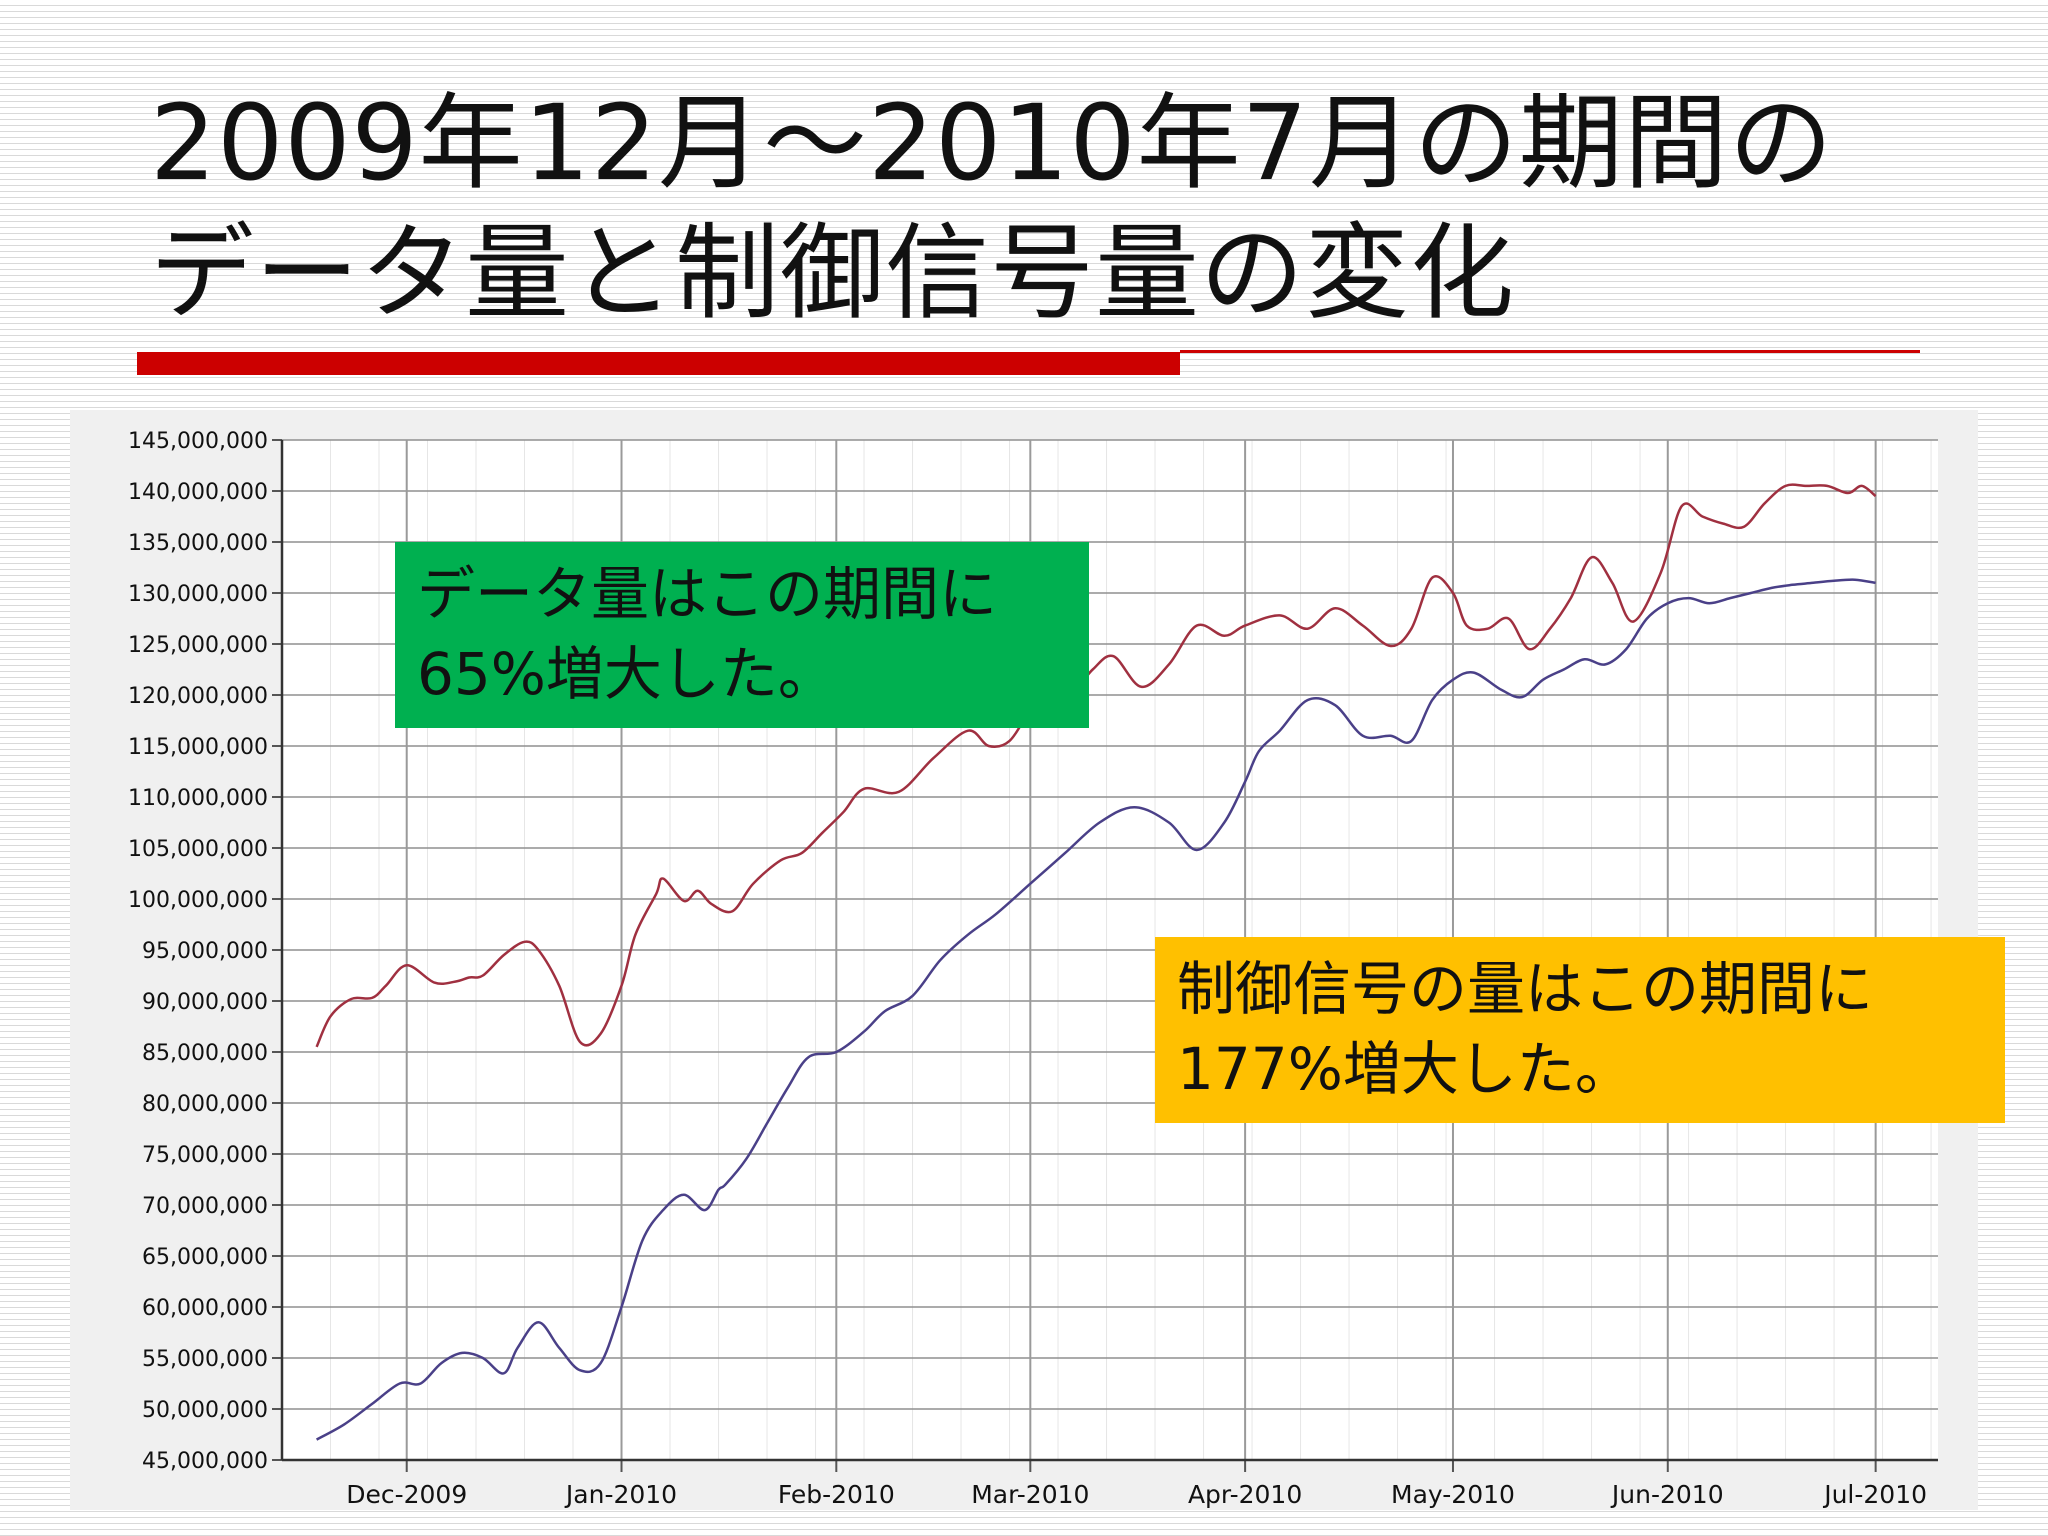  I want to click on y-tick-label: 95,000,000, so click(205, 951).